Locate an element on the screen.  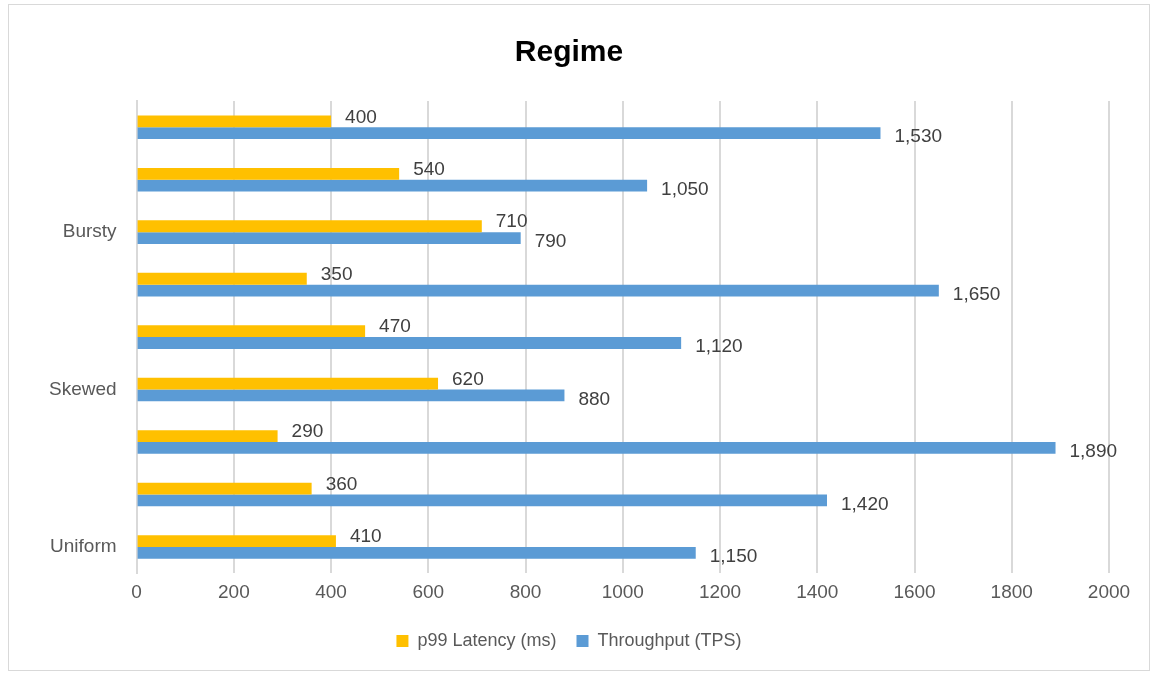
x-tick-label: 800 is located at coordinates (525, 591).